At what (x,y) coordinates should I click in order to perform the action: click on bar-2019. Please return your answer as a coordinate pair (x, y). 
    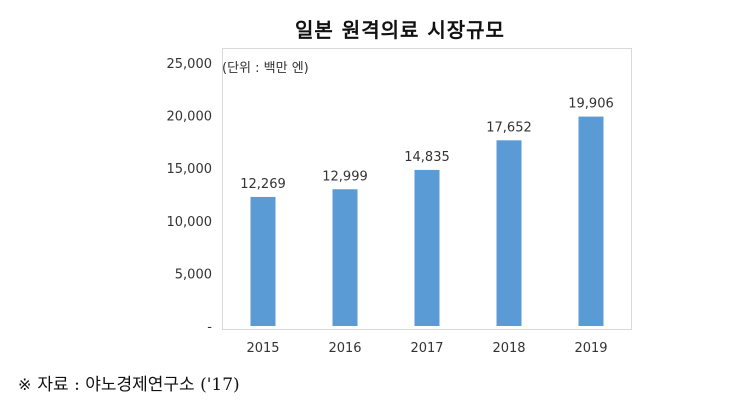
    Looking at the image, I should click on (591, 221).